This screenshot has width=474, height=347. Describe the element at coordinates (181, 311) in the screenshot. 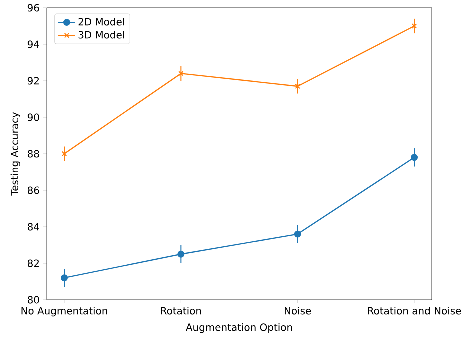

I see `x-tick-label: Rotation` at that location.